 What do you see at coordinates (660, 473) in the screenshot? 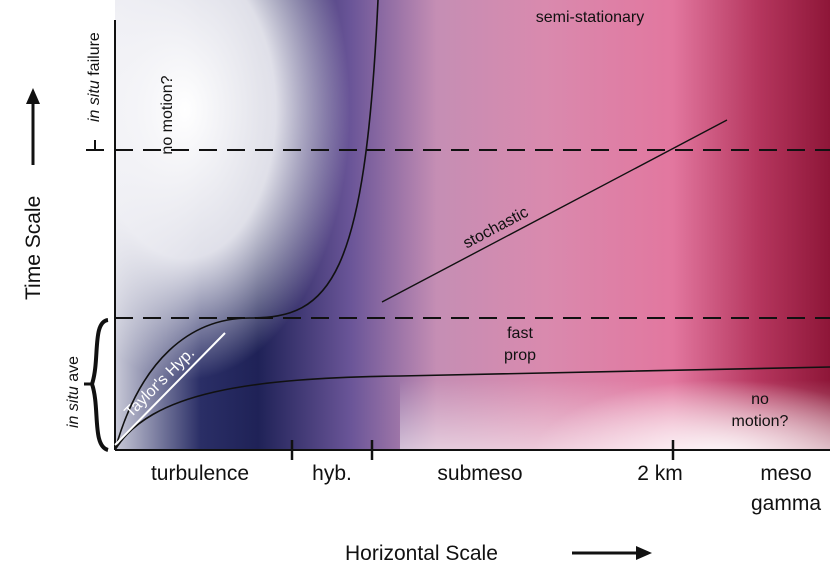
I see `x-label: 2 km` at bounding box center [660, 473].